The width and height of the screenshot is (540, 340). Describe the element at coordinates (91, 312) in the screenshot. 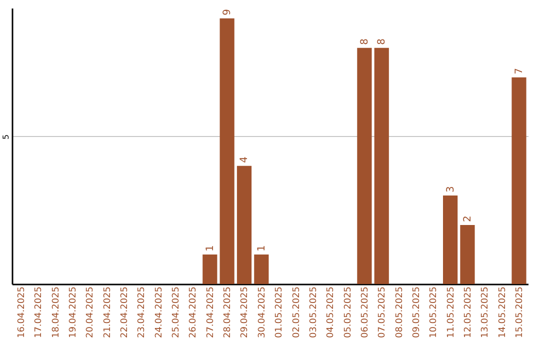

I see `x-tick-label: 20.04.2025` at that location.